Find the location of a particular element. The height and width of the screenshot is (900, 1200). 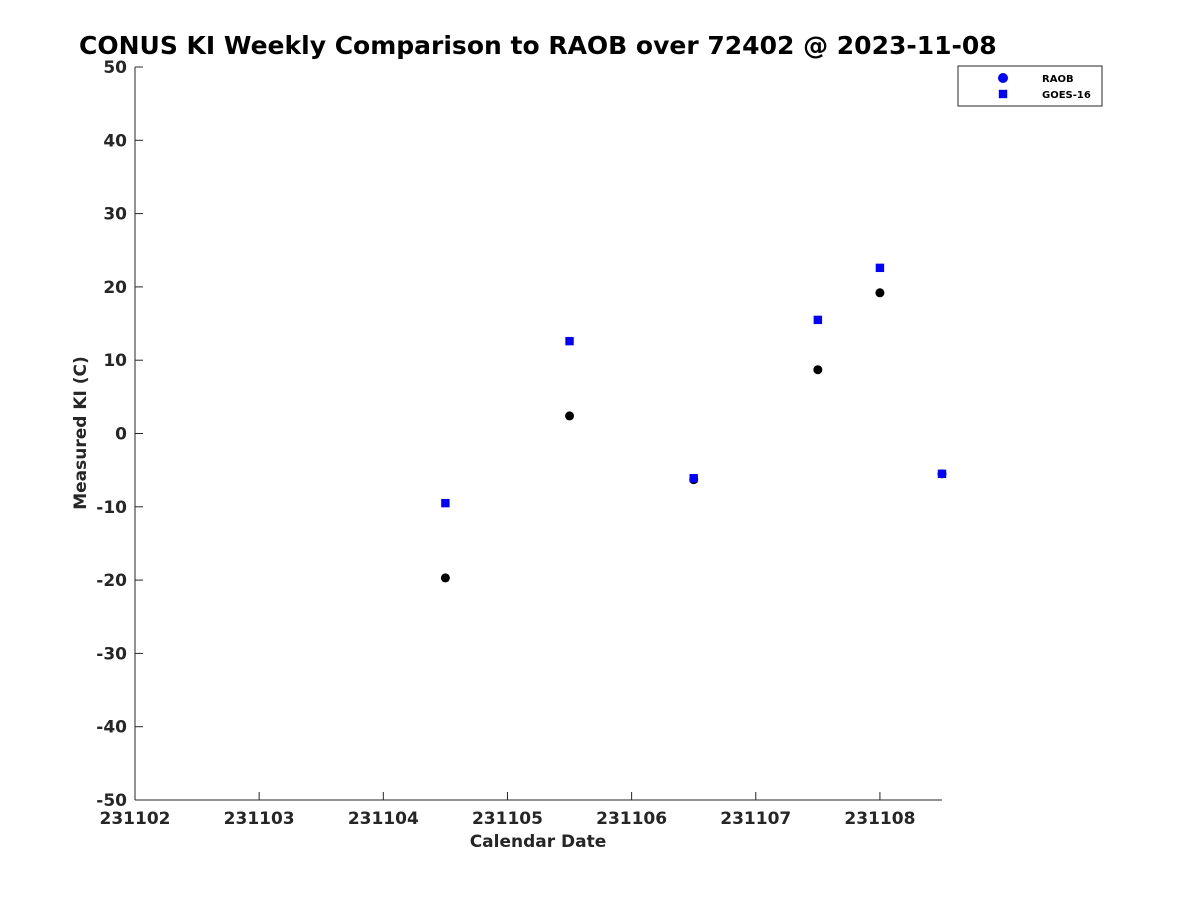

y-tick-label: -10 is located at coordinates (111, 508).